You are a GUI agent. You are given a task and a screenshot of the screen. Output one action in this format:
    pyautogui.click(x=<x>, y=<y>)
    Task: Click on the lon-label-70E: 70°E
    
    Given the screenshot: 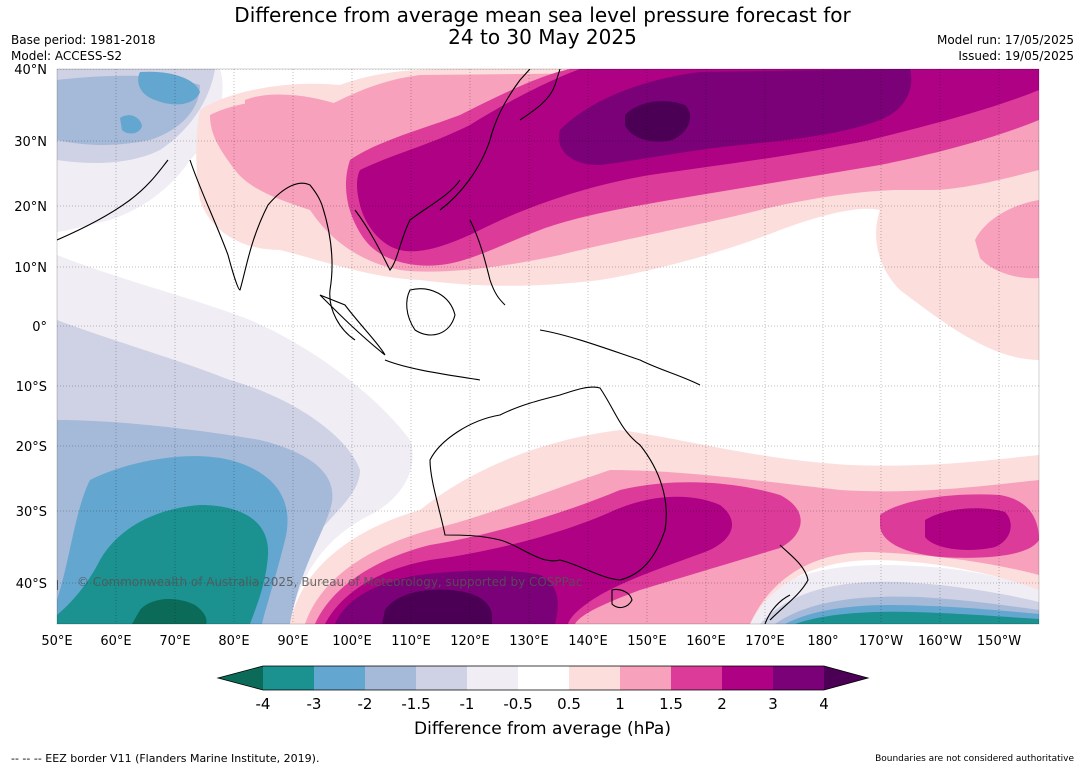 What is the action you would take?
    pyautogui.click(x=174, y=641)
    